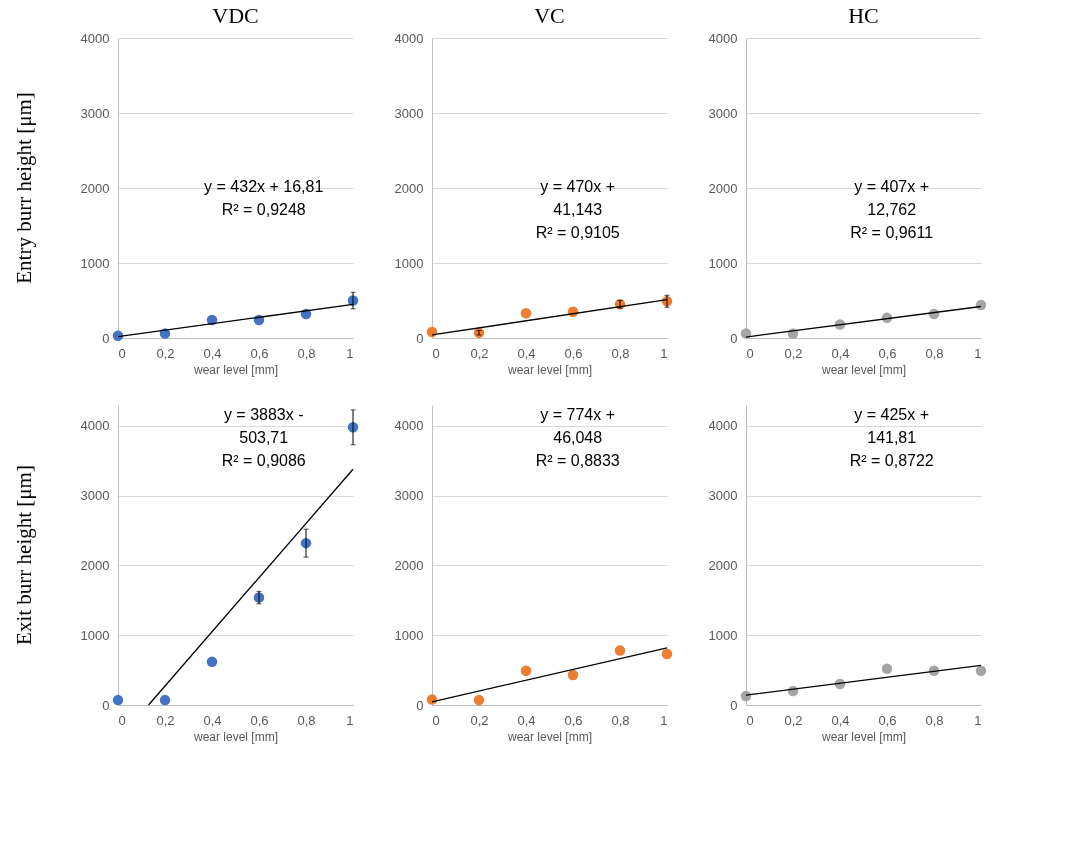 The height and width of the screenshot is (856, 1088). What do you see at coordinates (235, 15) in the screenshot?
I see `chart-title: VDC` at bounding box center [235, 15].